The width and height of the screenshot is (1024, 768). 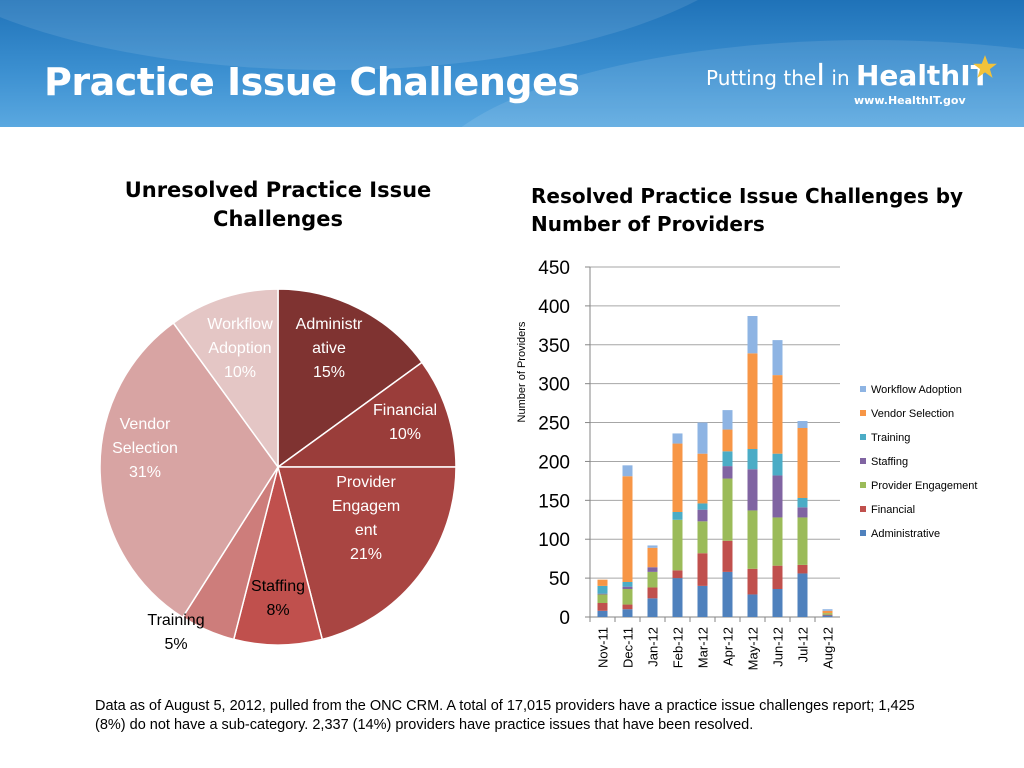 What do you see at coordinates (554, 307) in the screenshot?
I see `y-tick-label: 400` at bounding box center [554, 307].